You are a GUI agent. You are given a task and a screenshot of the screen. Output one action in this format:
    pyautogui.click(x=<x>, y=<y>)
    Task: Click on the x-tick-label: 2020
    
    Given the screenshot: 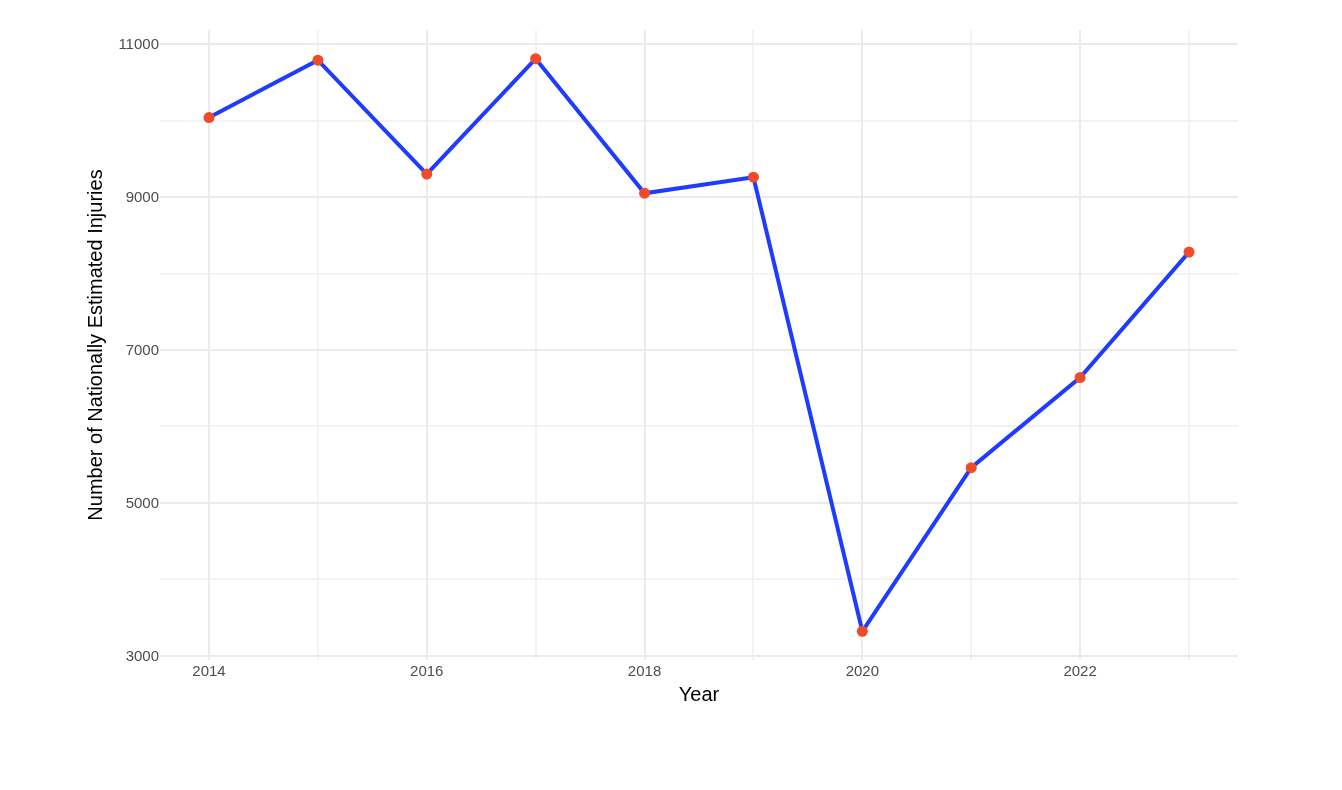 What is the action you would take?
    pyautogui.click(x=862, y=670)
    